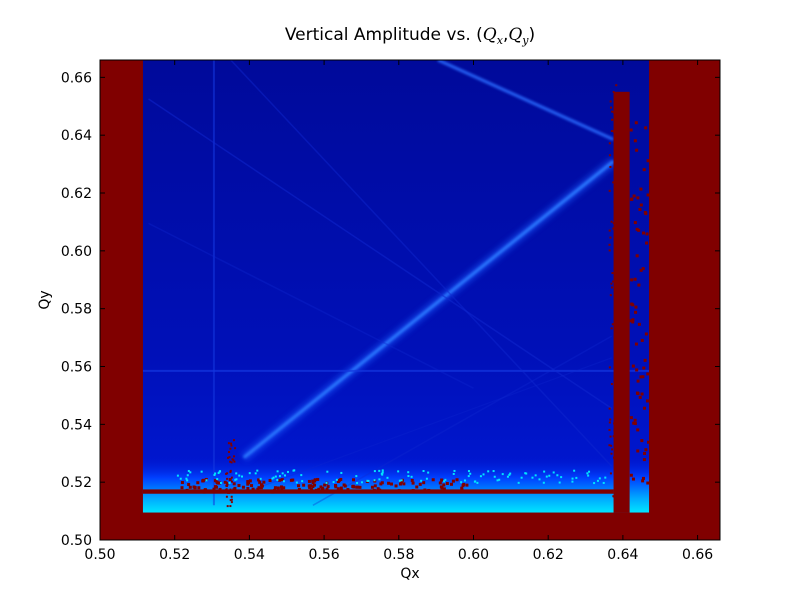  Describe the element at coordinates (398, 555) in the screenshot. I see `x-tick-label: 0.58` at that location.